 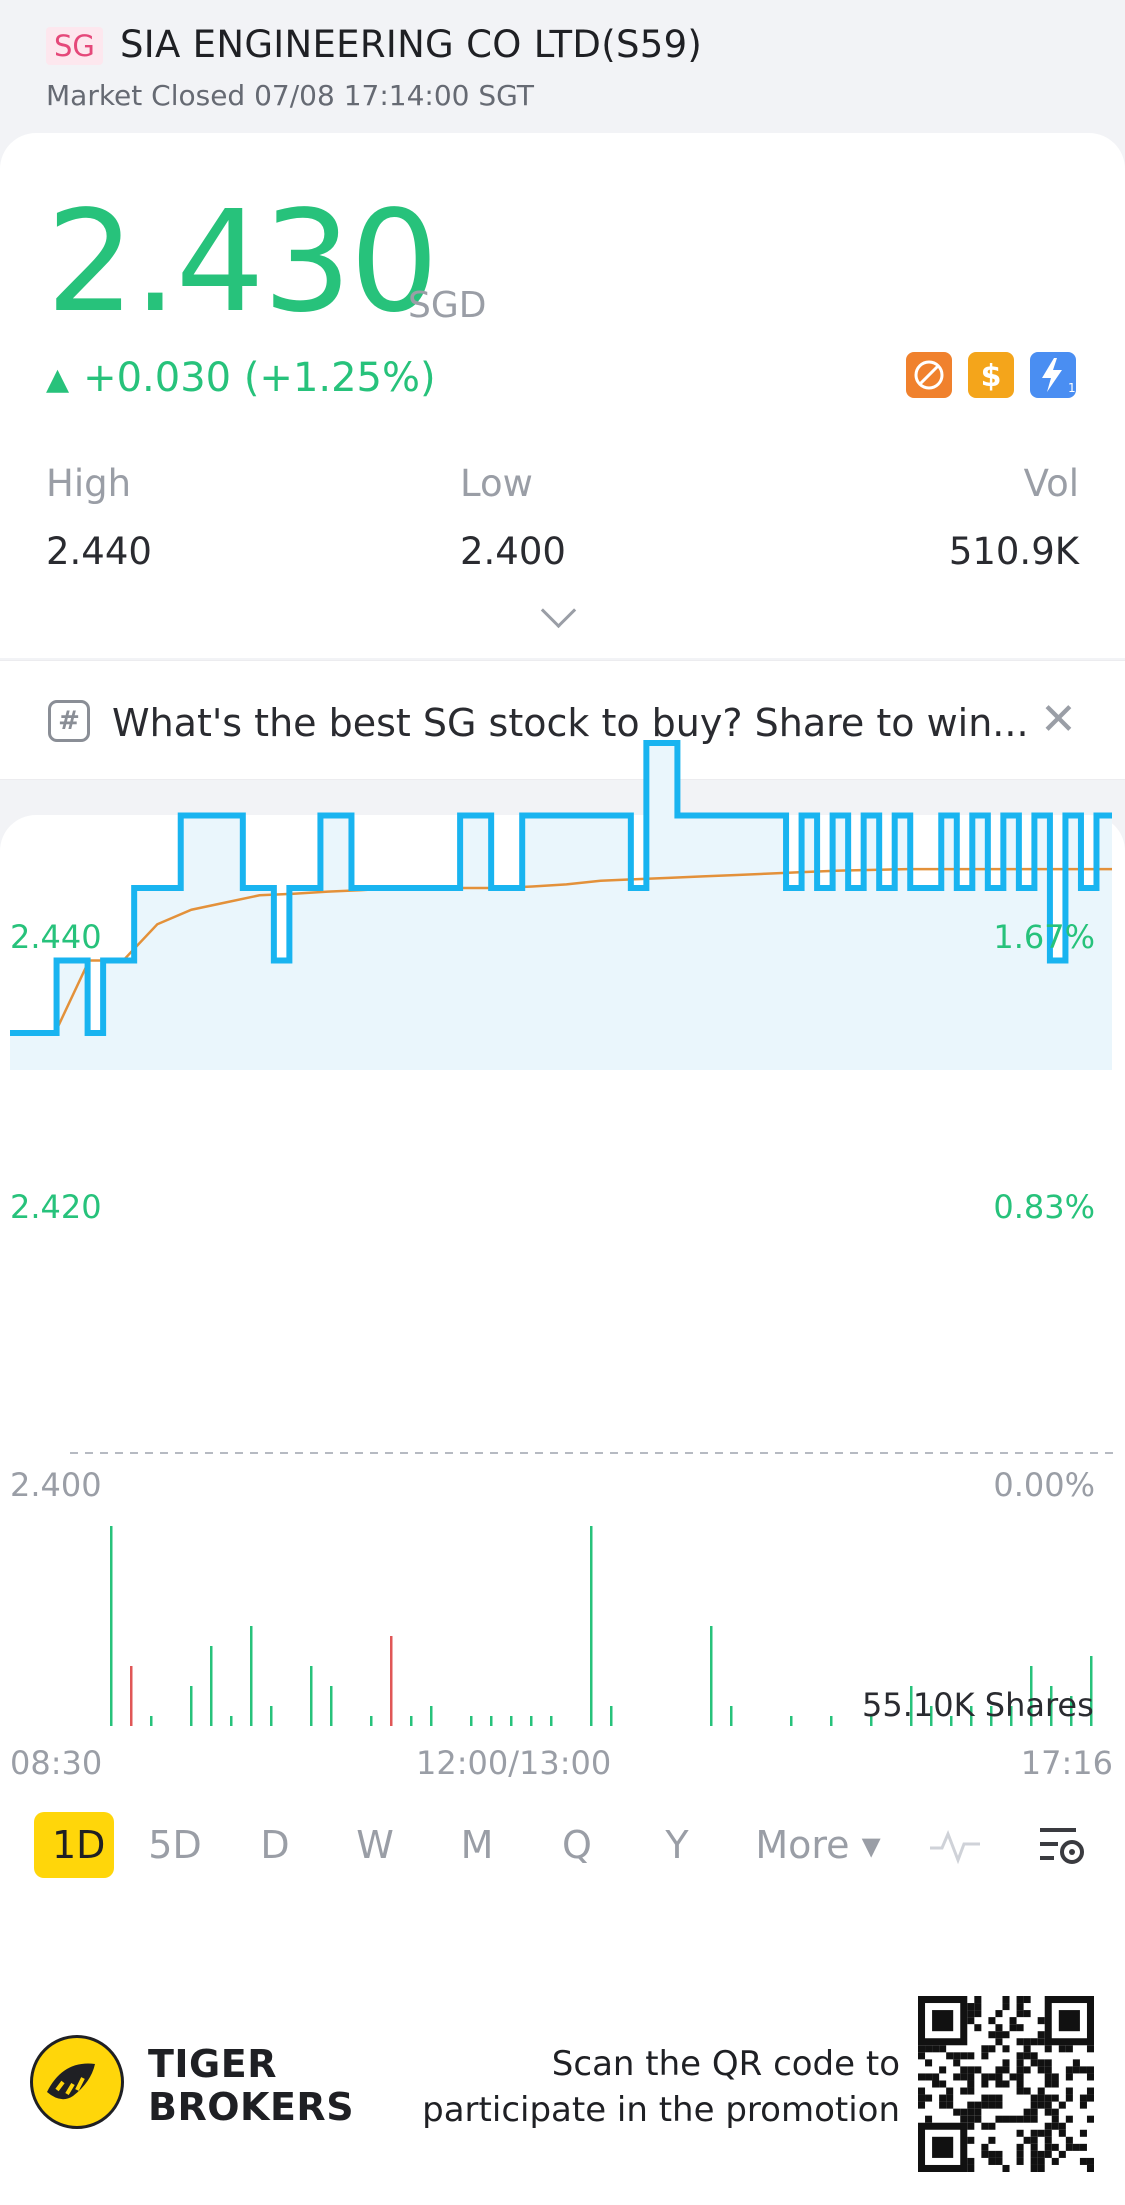 I want to click on time-label-start: 08:30, so click(x=56, y=1763).